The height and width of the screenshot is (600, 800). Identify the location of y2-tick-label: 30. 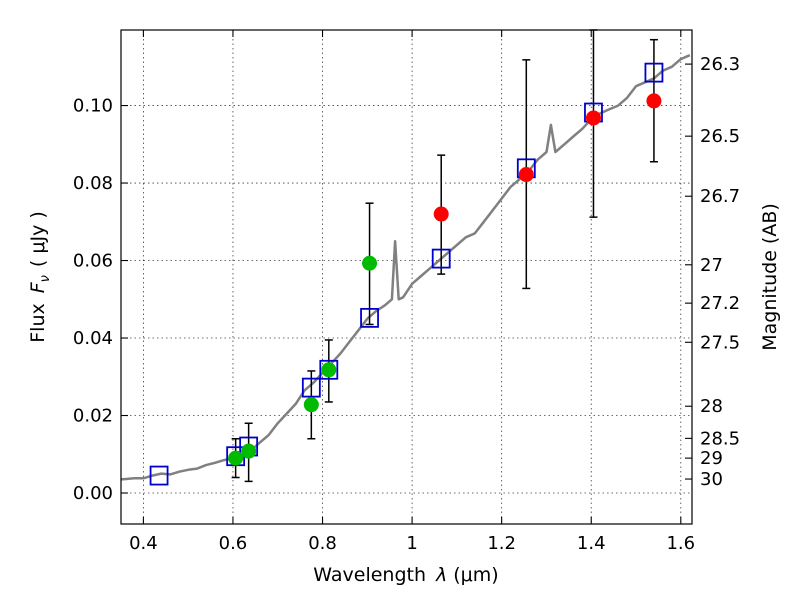
(711, 479).